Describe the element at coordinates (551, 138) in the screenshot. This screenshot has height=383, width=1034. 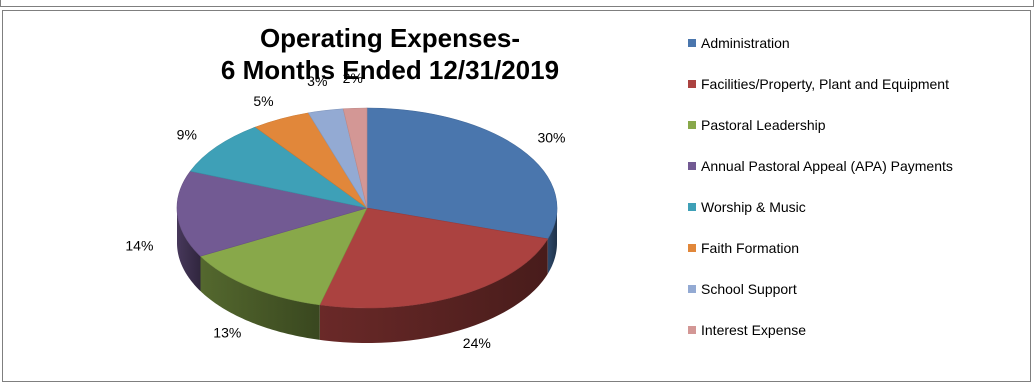
I see `data-label-0: 30%` at that location.